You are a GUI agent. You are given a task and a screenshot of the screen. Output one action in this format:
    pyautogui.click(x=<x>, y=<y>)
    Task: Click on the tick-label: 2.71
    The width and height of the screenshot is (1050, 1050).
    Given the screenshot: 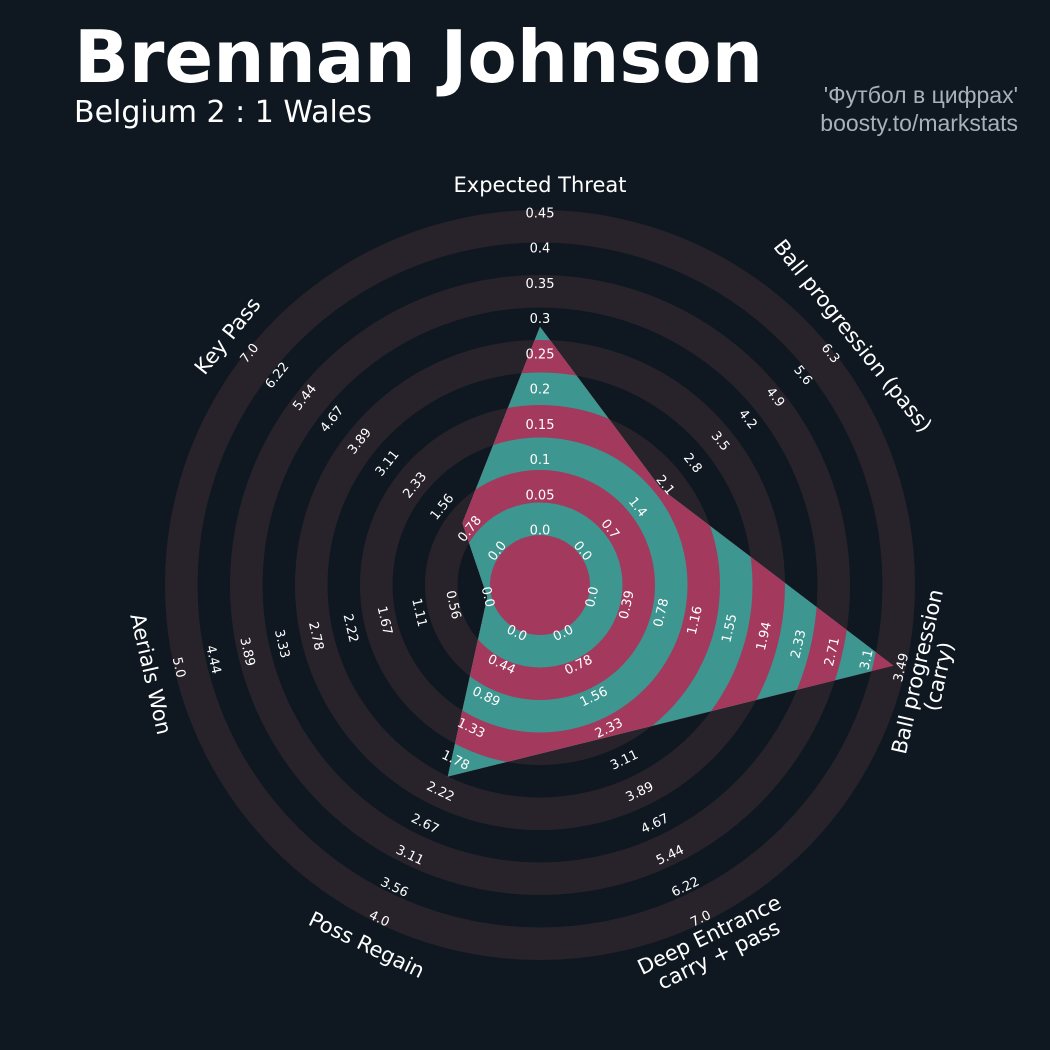 What is the action you would take?
    pyautogui.click(x=832, y=652)
    